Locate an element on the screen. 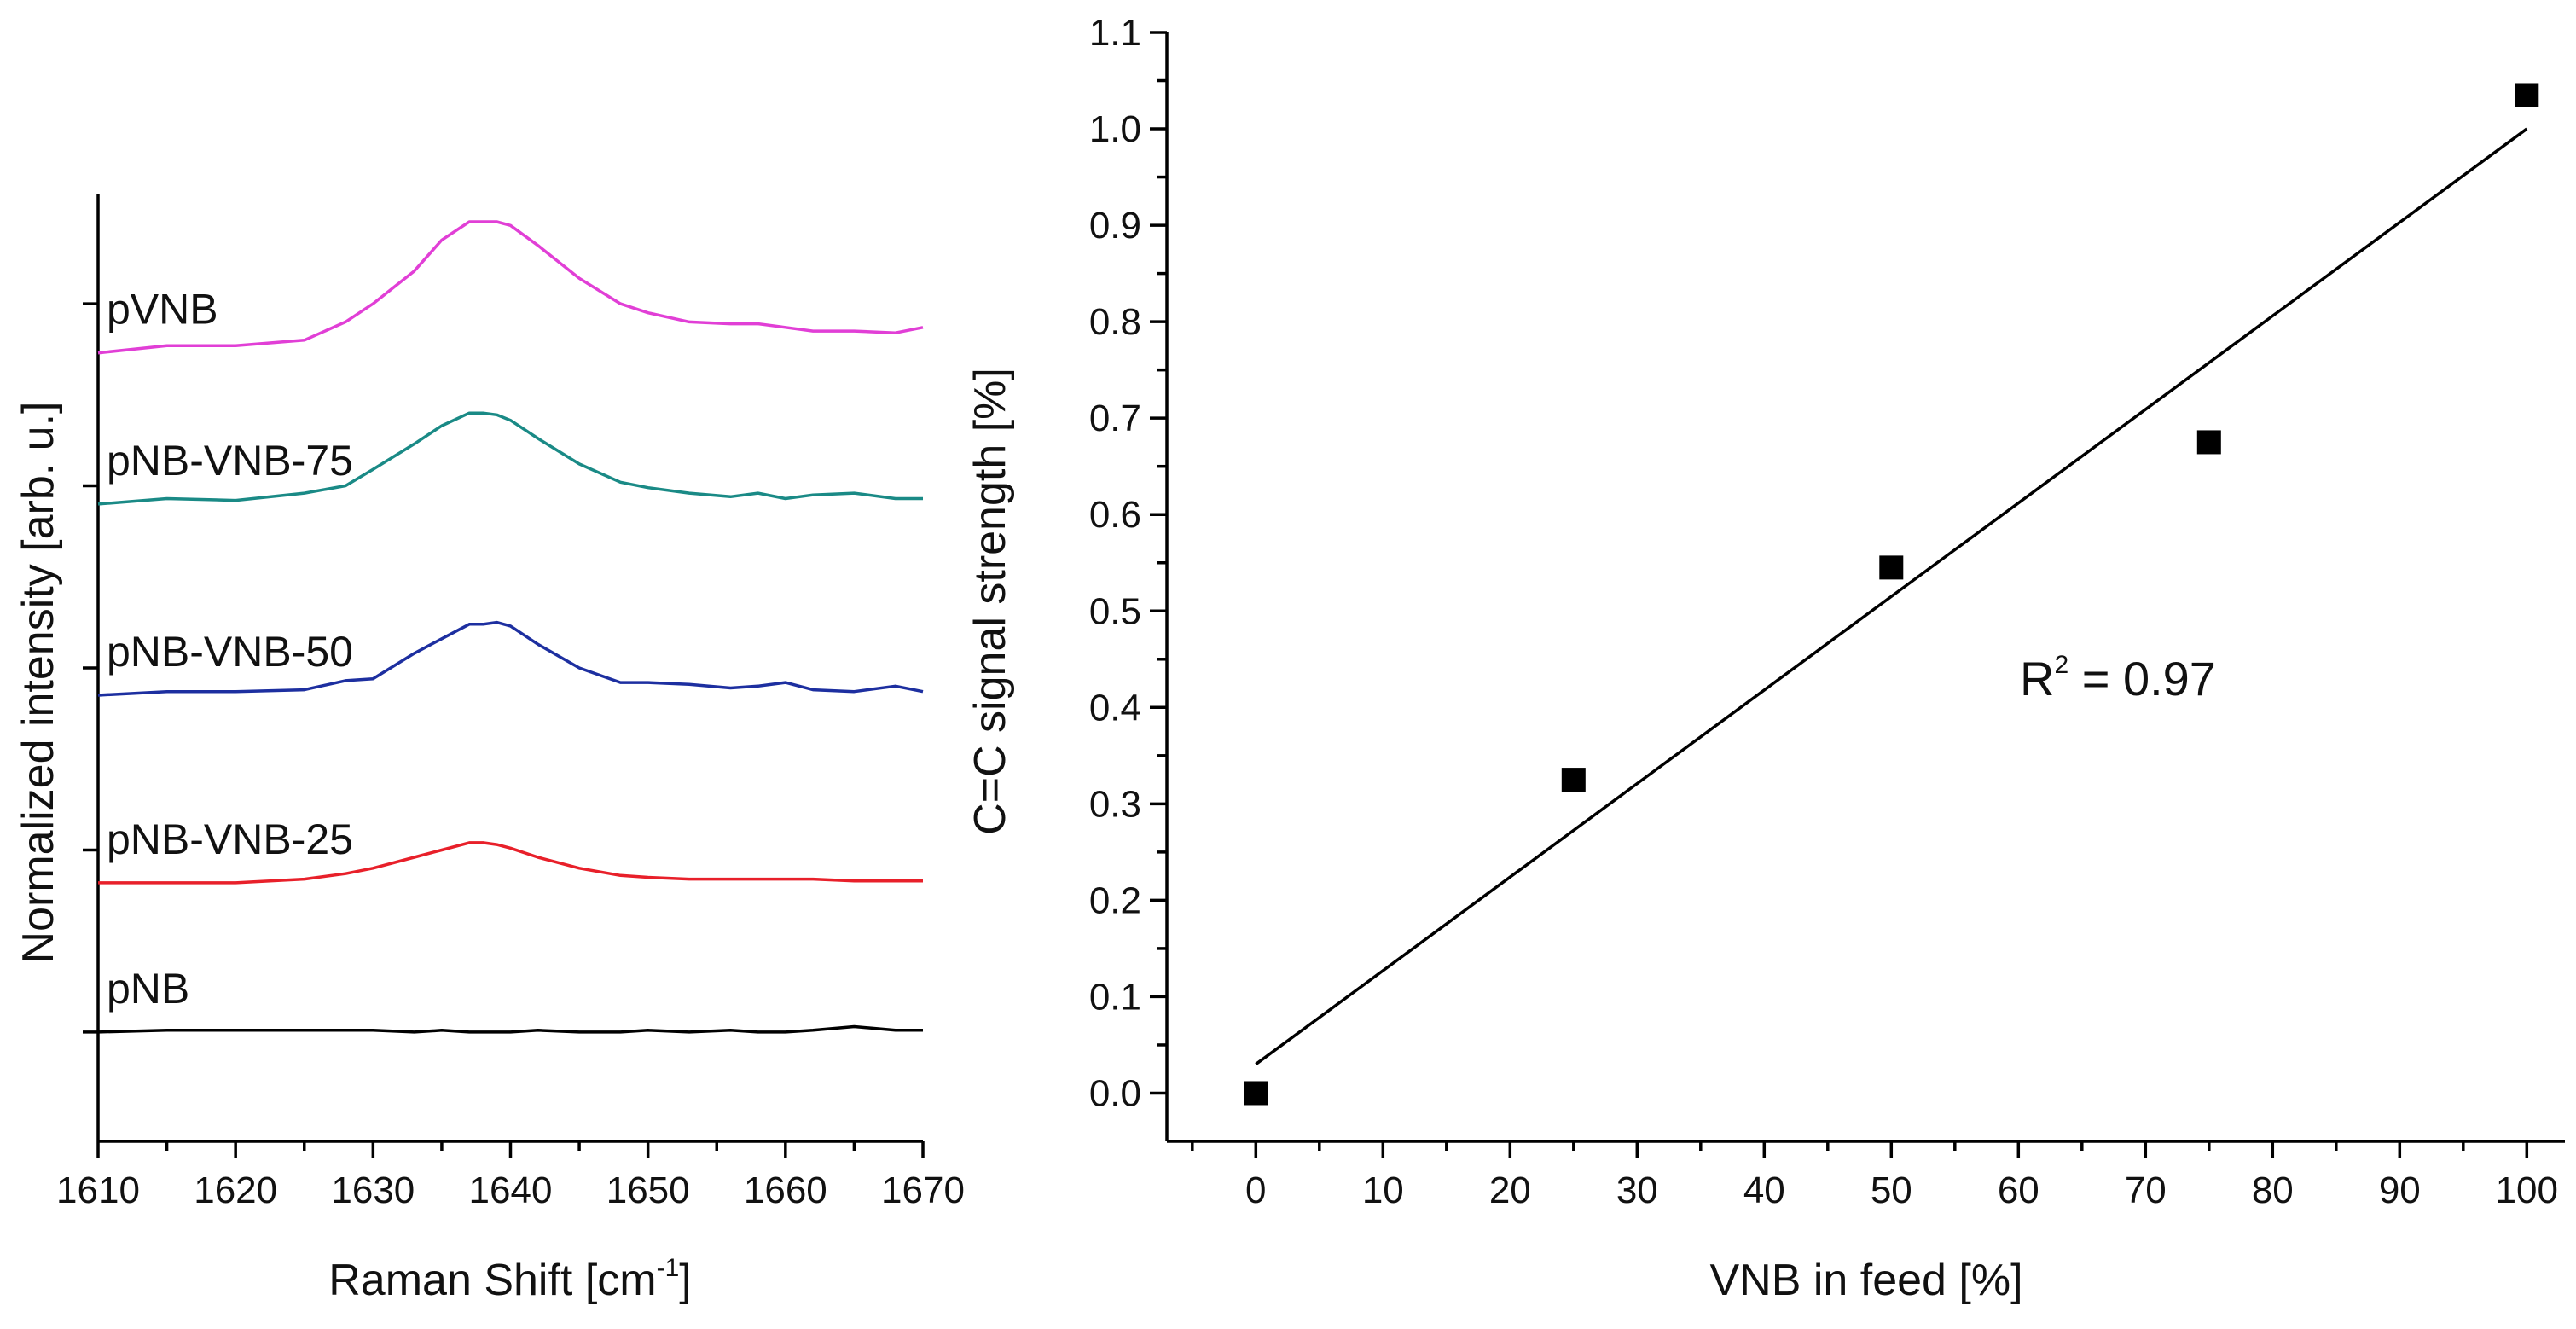  right-y-tick-label: 0.0 is located at coordinates (1115, 1093).